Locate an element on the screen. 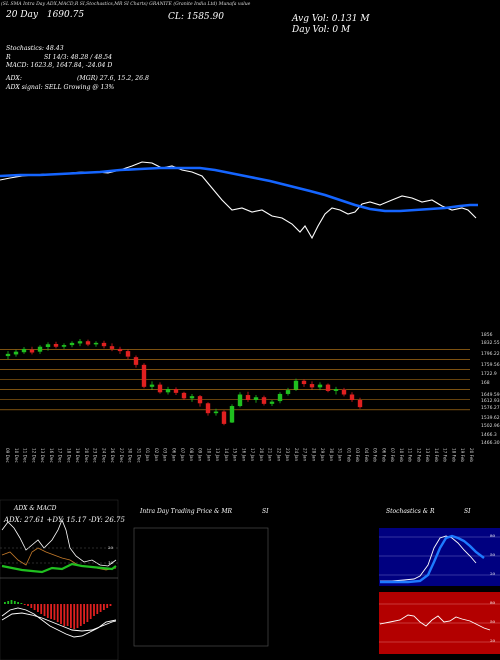 The image size is (500, 660). date-tick-label: 13 Jan is located at coordinates (217, 454).